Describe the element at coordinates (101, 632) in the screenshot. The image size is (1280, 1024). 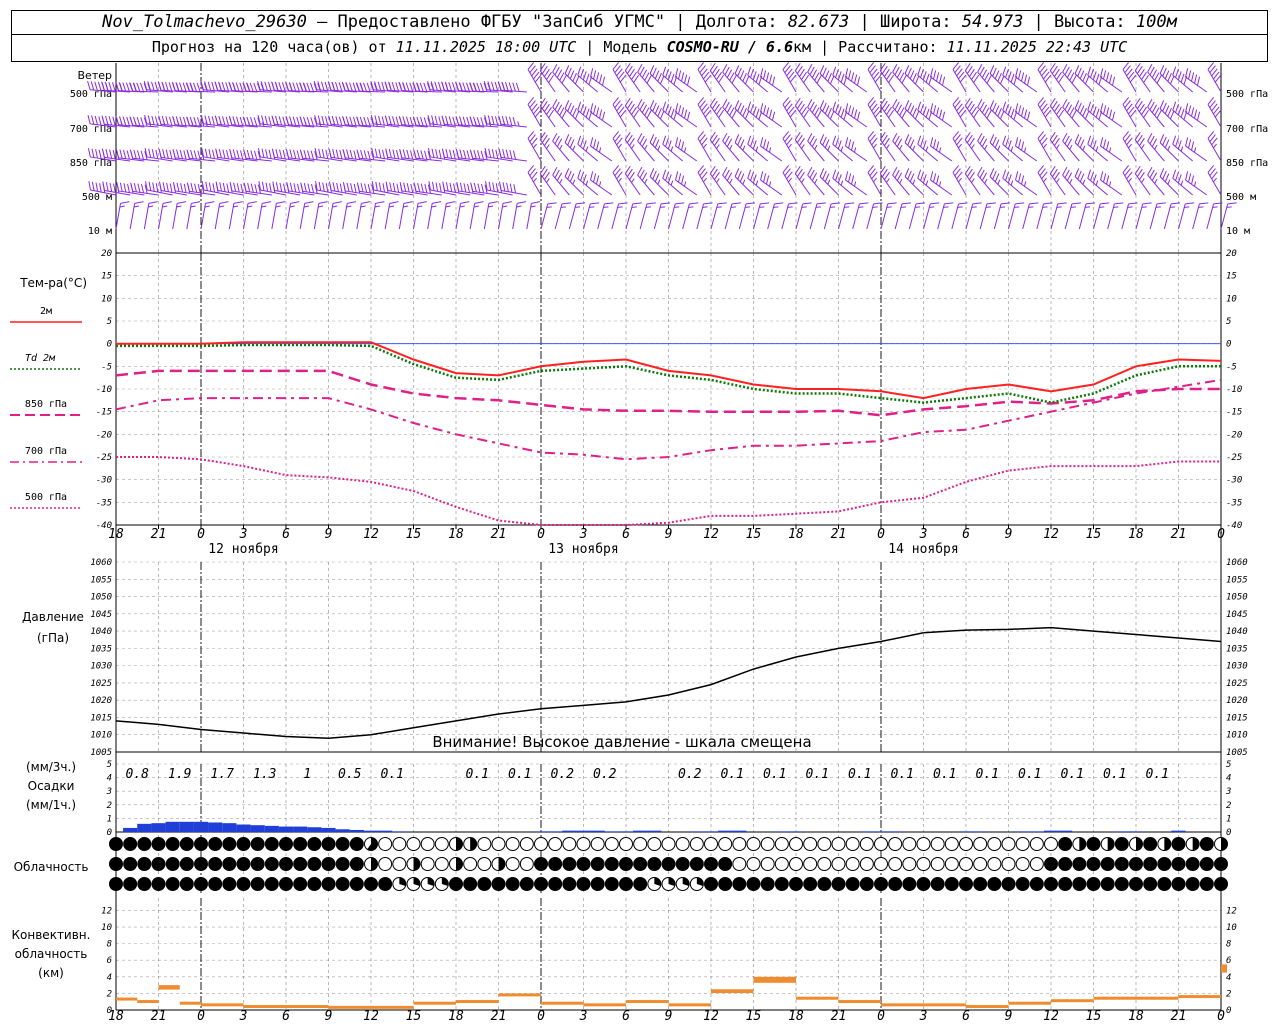
I see `pressure-y-tick: 1040` at that location.